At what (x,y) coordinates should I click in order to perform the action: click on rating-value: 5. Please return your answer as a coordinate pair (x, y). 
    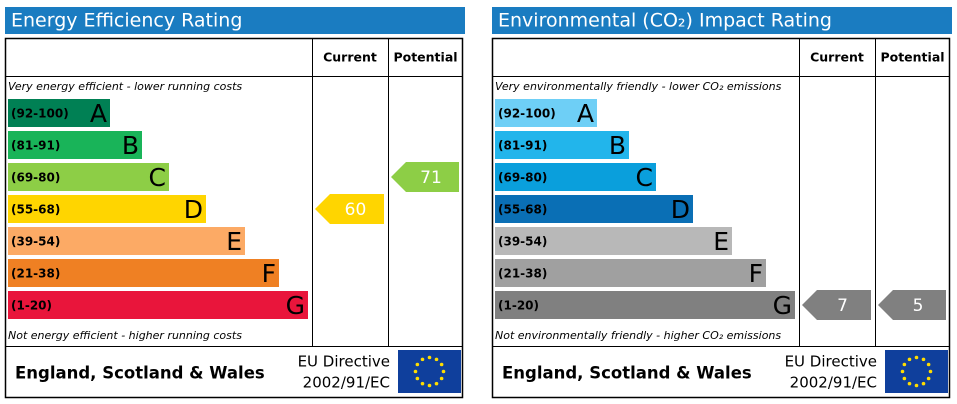
    Looking at the image, I should click on (918, 306).